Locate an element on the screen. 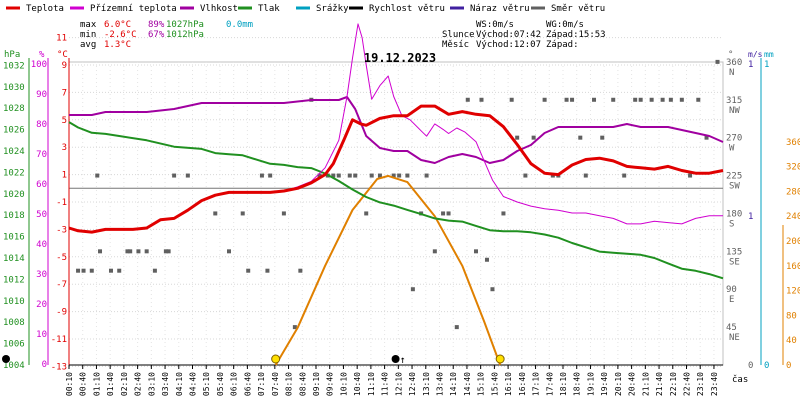  moon-set: Západ: is located at coordinates (562, 45).